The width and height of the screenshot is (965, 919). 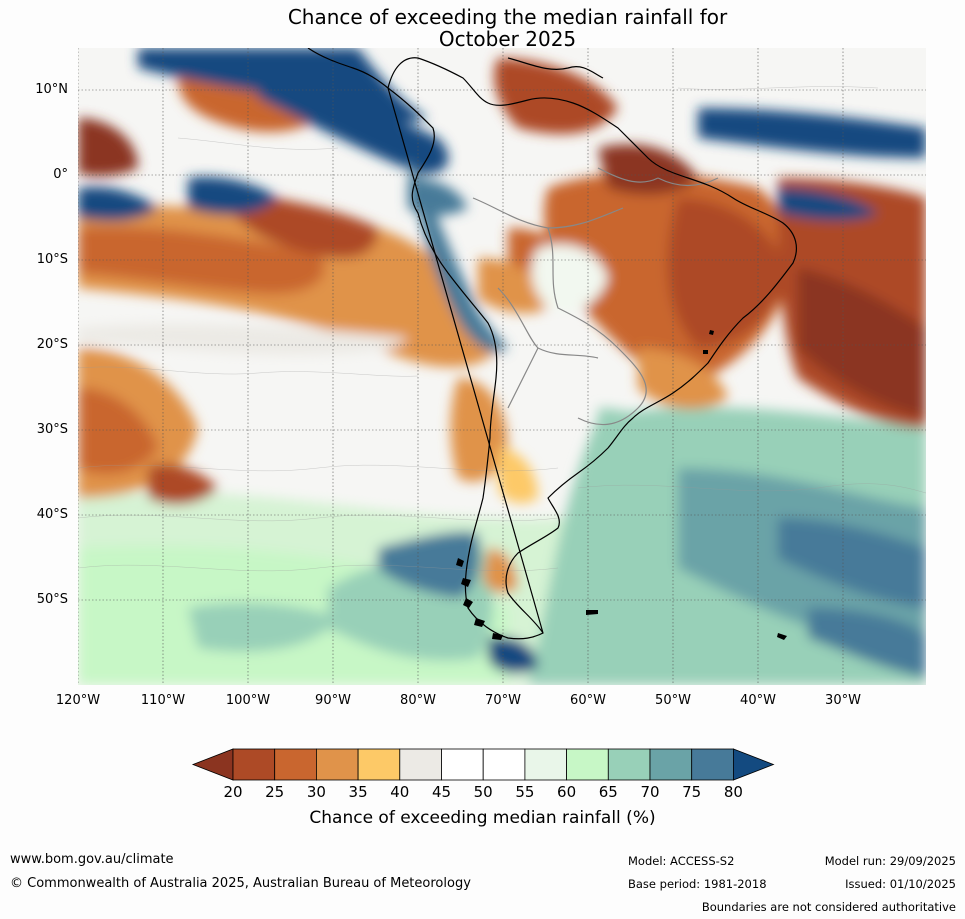 I want to click on map-title-line-2: October 2025, so click(x=507, y=39).